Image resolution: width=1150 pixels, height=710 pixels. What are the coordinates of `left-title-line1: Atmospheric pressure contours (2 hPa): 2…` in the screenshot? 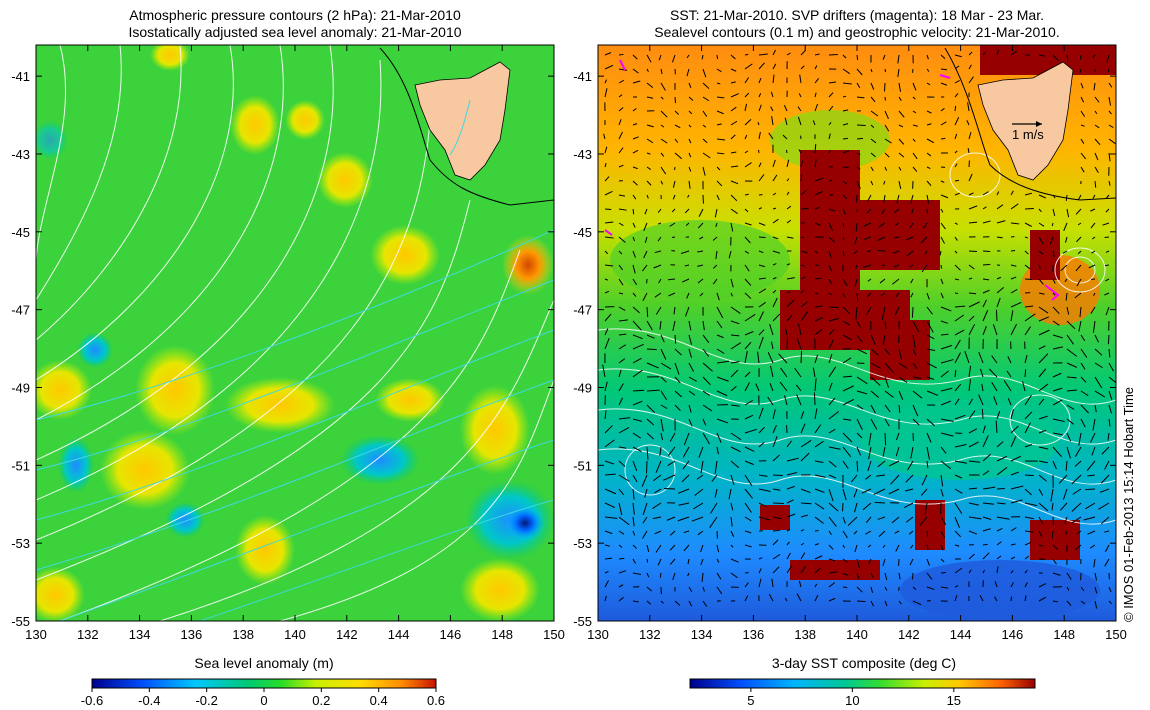 It's located at (295, 15).